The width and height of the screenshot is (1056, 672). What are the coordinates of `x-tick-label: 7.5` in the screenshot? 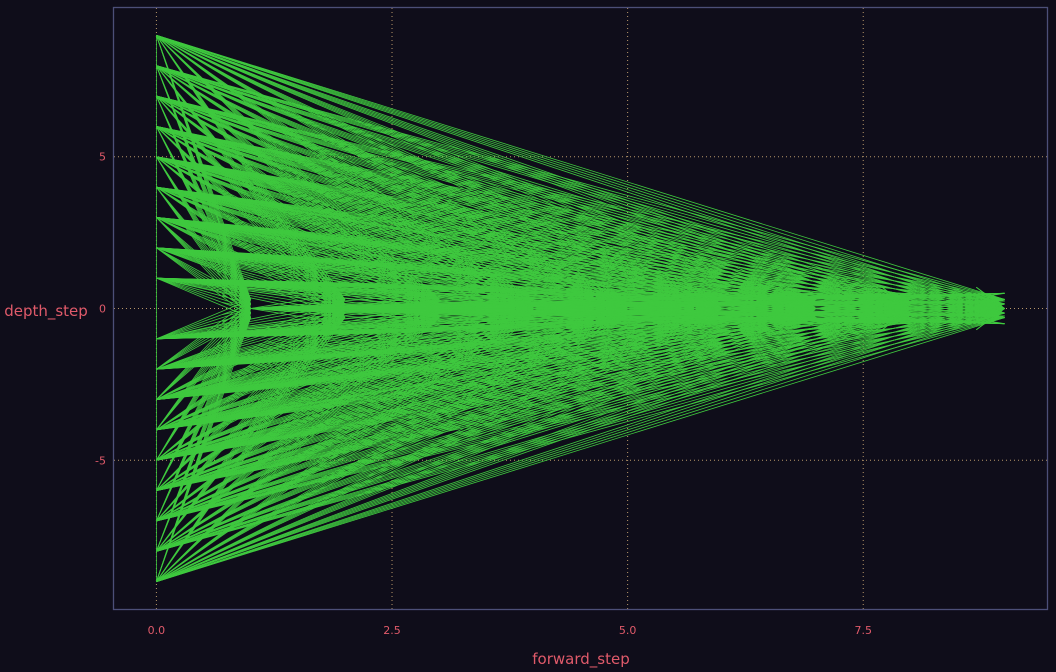 It's located at (863, 630).